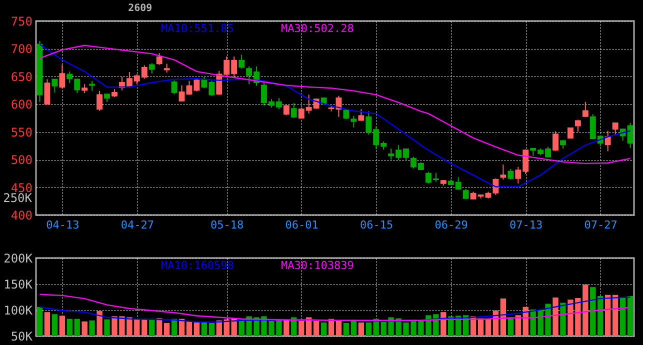 Image resolution: width=660 pixels, height=360 pixels. What do you see at coordinates (137, 225) in the screenshot?
I see `x-tick-label: 04-27` at bounding box center [137, 225].